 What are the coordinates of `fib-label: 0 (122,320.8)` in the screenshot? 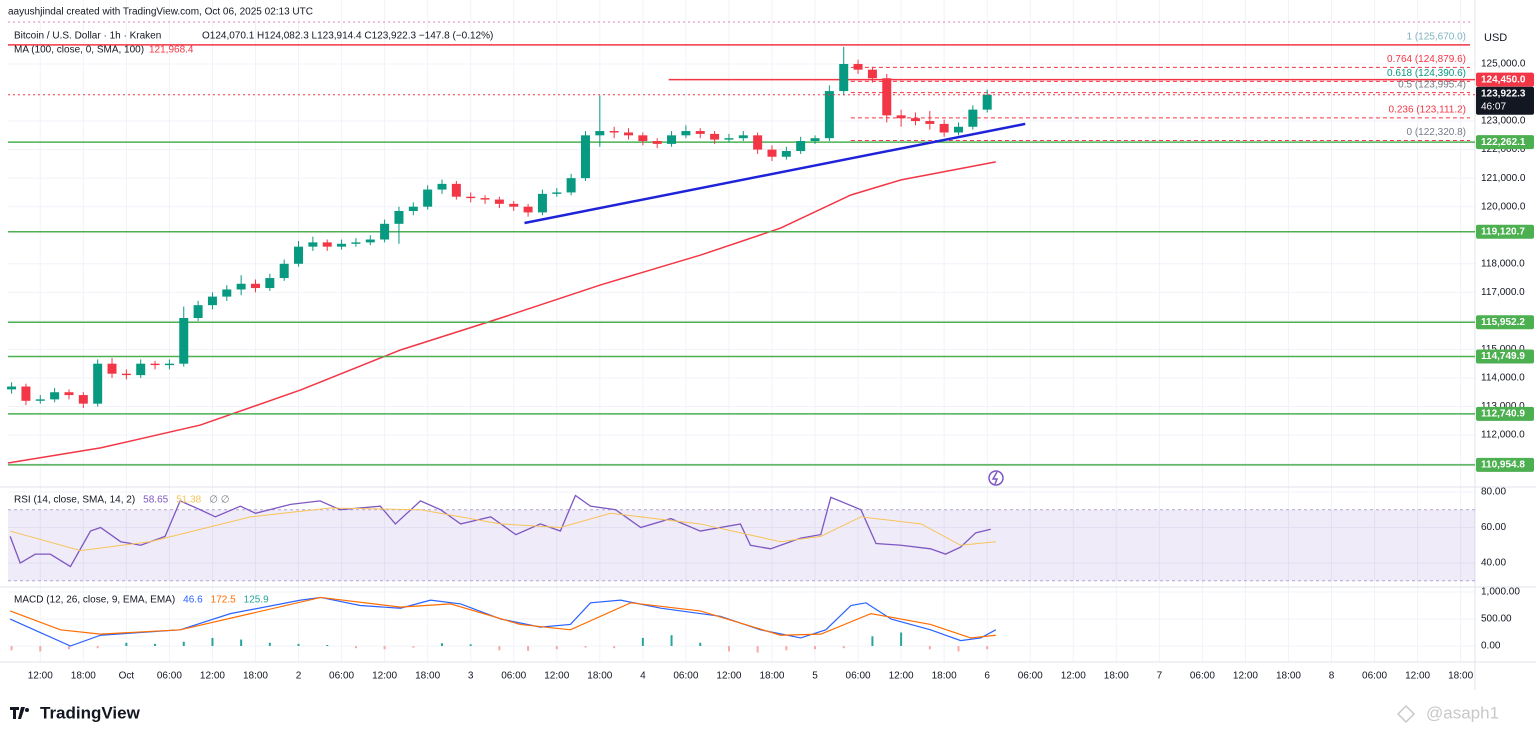 It's located at (1437, 132).